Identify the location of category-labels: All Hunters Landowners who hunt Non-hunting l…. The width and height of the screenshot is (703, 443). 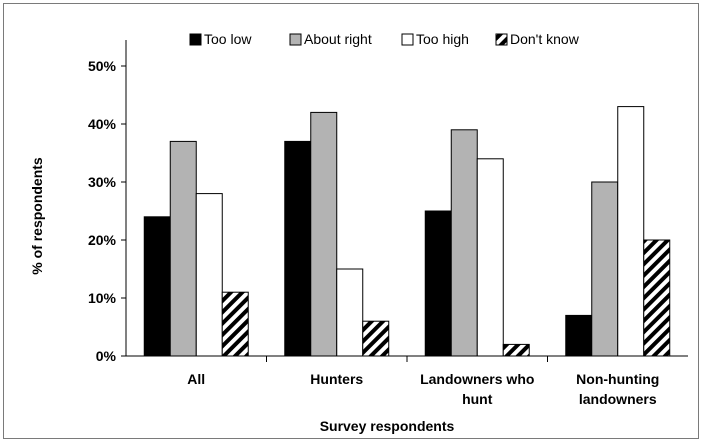
(423, 389).